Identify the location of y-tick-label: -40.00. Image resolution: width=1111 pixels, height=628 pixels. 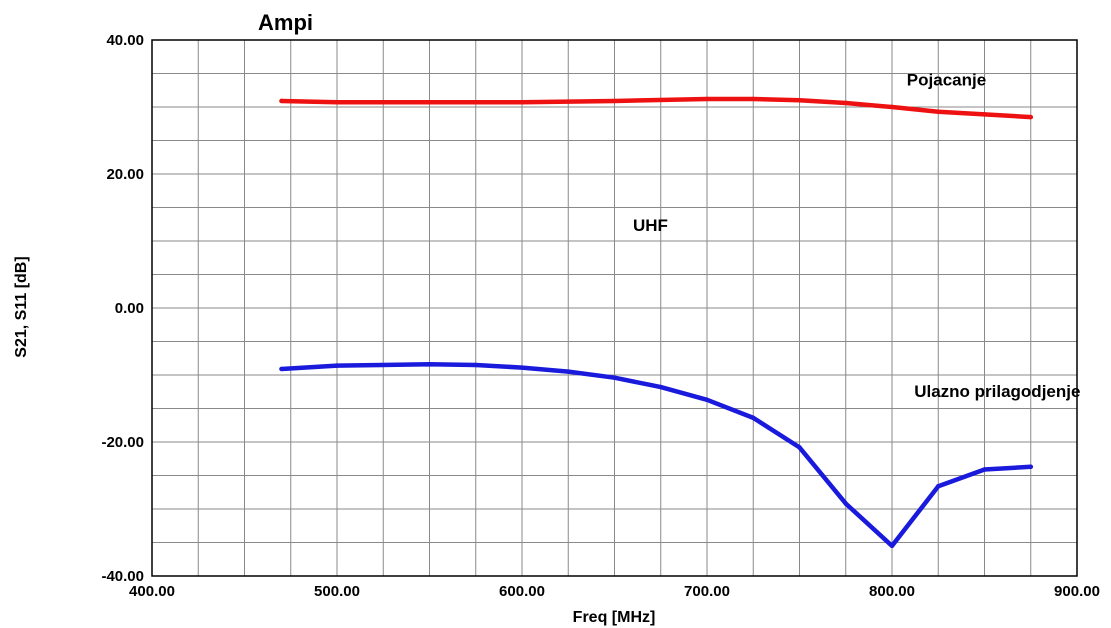
(122, 576).